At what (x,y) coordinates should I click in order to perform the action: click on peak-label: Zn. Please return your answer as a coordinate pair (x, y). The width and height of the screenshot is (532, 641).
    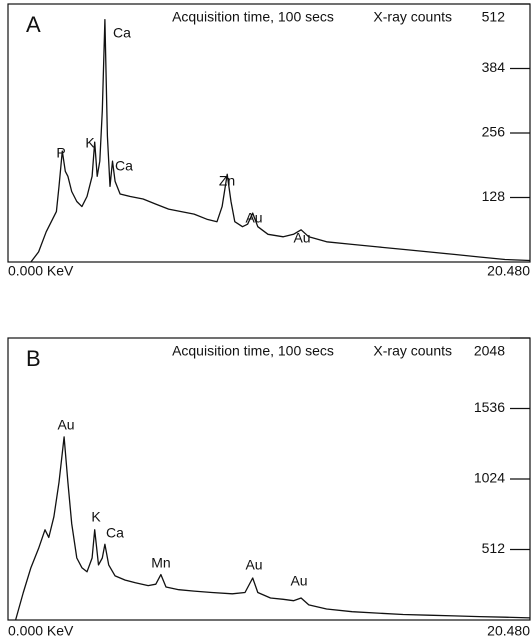
    Looking at the image, I should click on (227, 181).